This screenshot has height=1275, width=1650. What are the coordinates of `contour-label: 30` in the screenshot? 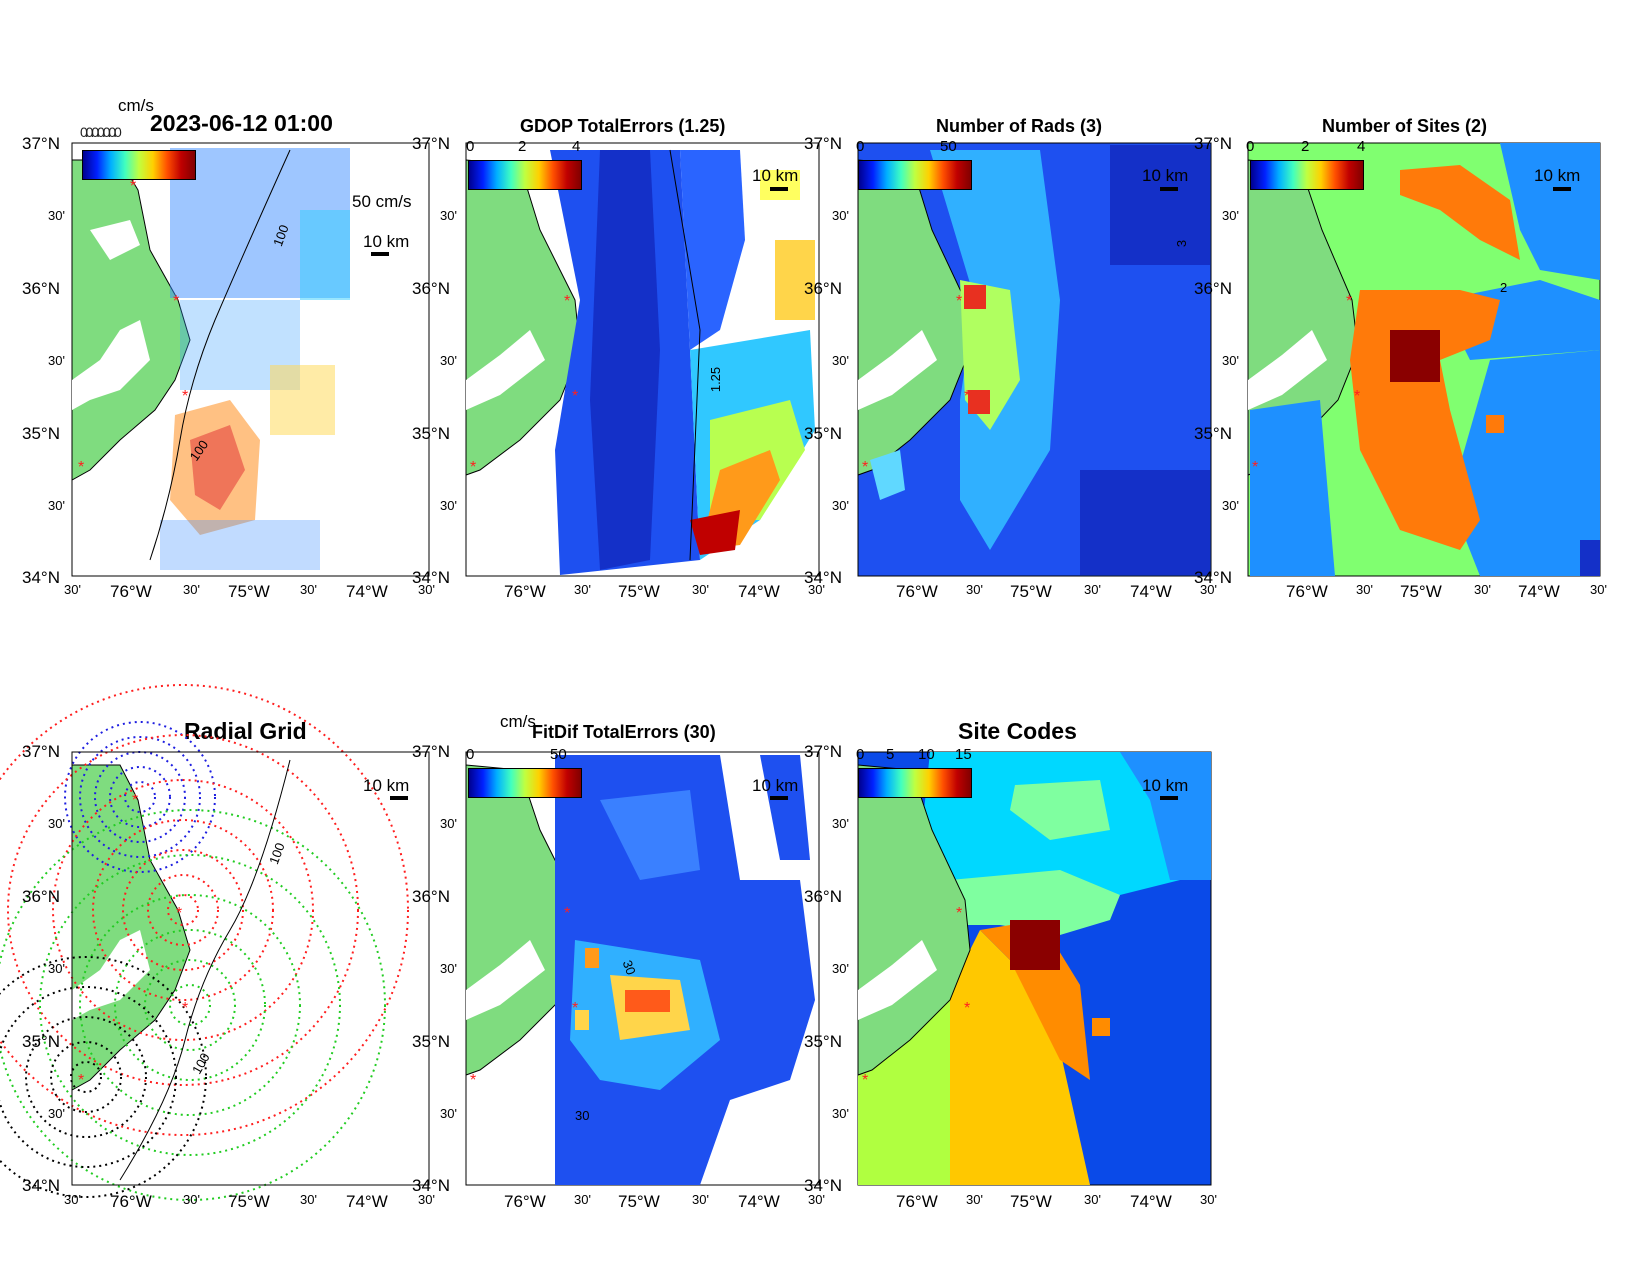 It's located at (582, 1115).